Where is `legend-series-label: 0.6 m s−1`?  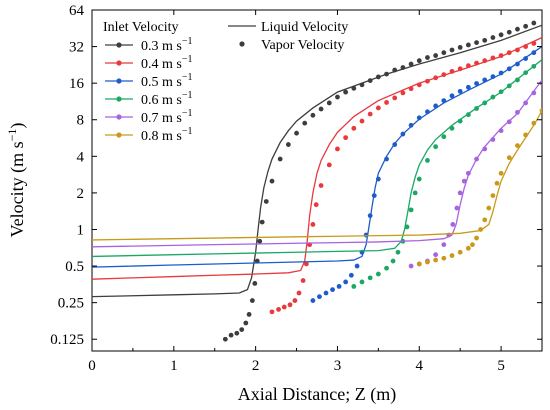
legend-series-label: 0.6 m s−1 is located at coordinates (166, 99).